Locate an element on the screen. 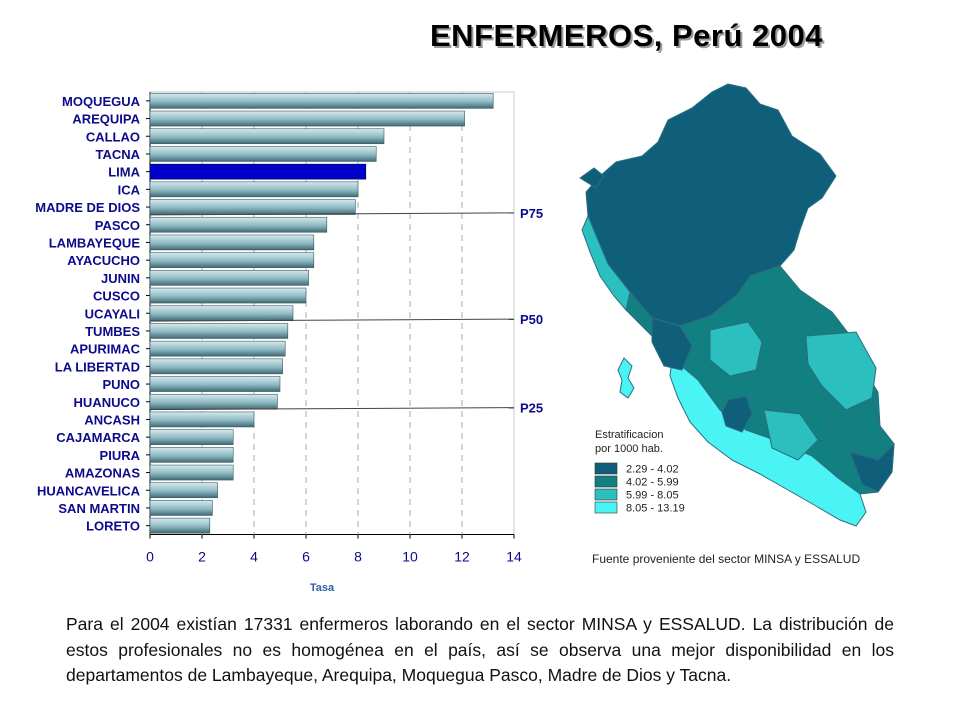 The image size is (960, 720). category-label: PIURA is located at coordinates (120, 455).